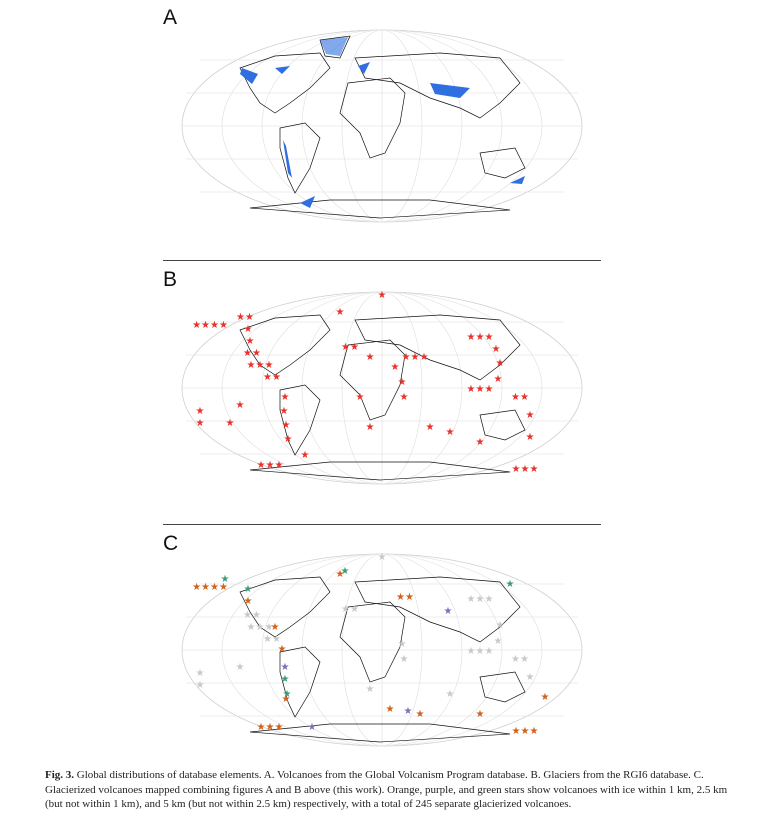 Image resolution: width=768 pixels, height=832 pixels. I want to click on panel-label-c: C, so click(171, 543).